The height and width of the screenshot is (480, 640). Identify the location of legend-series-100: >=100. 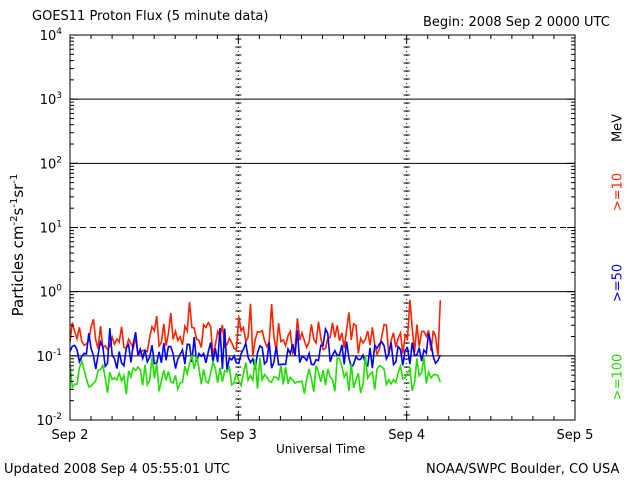
(618, 377).